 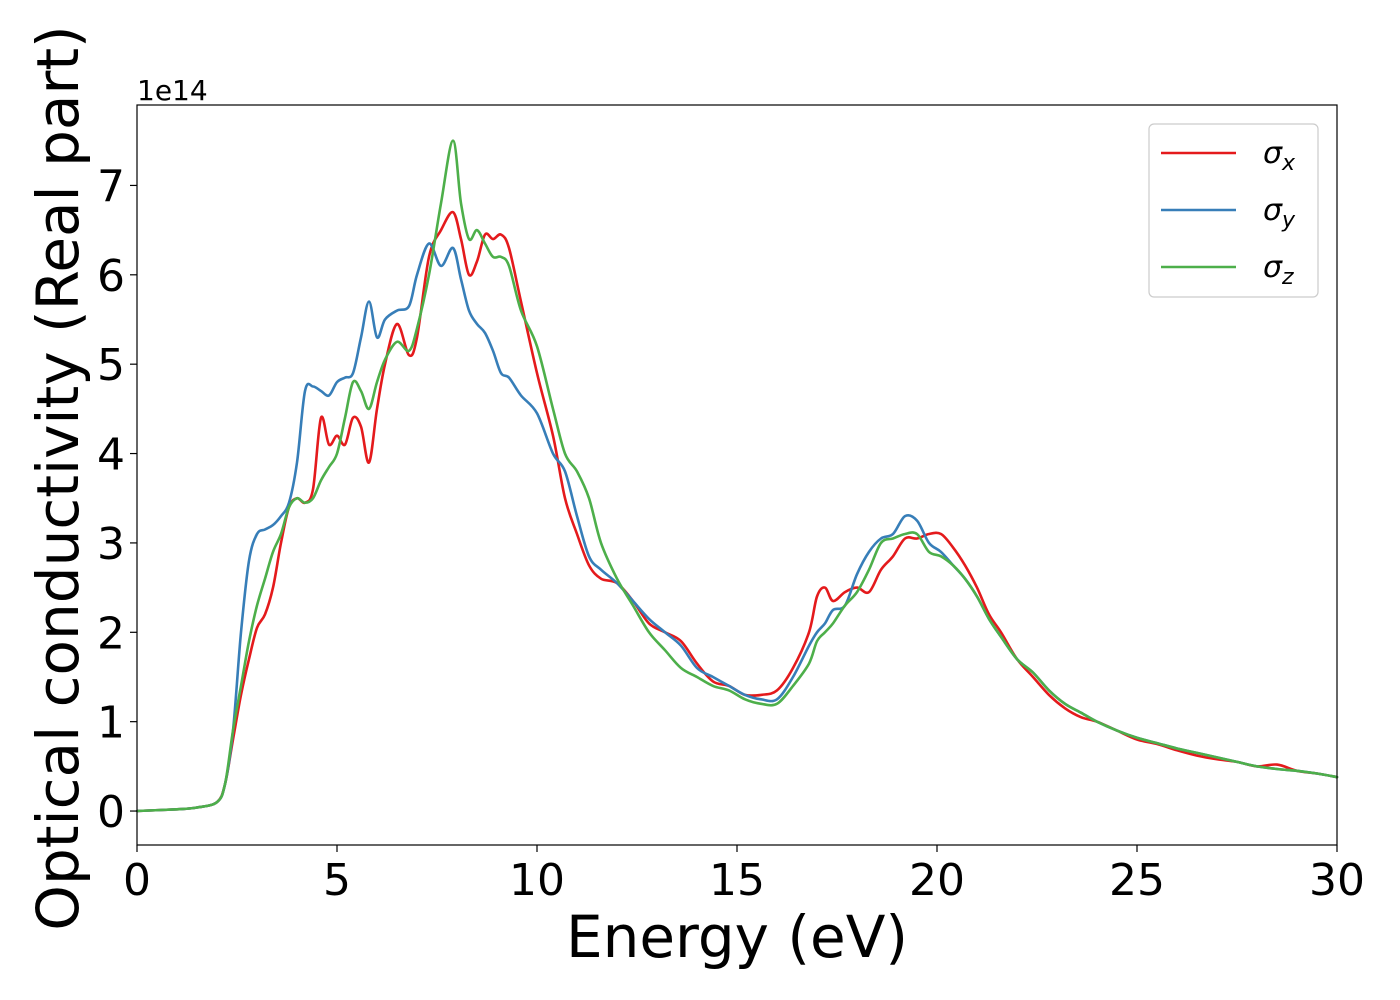 What do you see at coordinates (111, 812) in the screenshot?
I see `y-tick-label: 0` at bounding box center [111, 812].